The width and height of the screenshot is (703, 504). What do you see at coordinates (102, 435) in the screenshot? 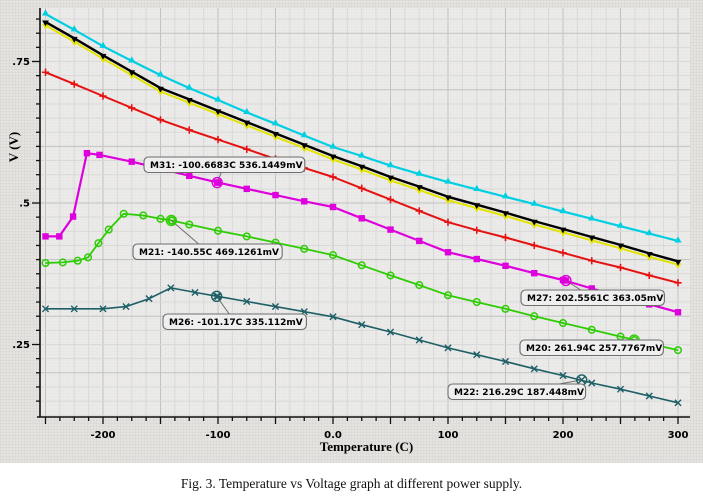
I see `x-tick-label: -200` at bounding box center [102, 435].